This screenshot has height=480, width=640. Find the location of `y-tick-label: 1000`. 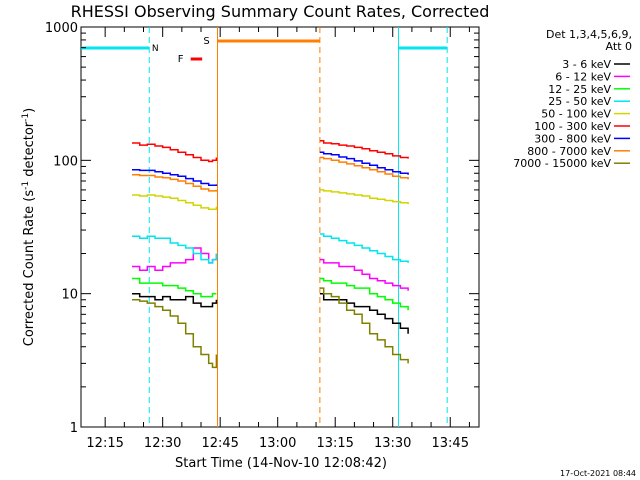

y-tick-label: 1000 is located at coordinates (61, 28).